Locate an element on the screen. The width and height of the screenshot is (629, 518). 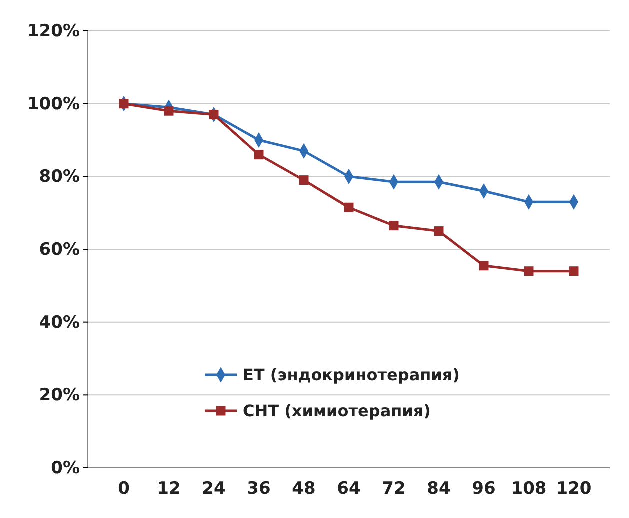
legend-label: CHT (химиотерапия) is located at coordinates (337, 411).